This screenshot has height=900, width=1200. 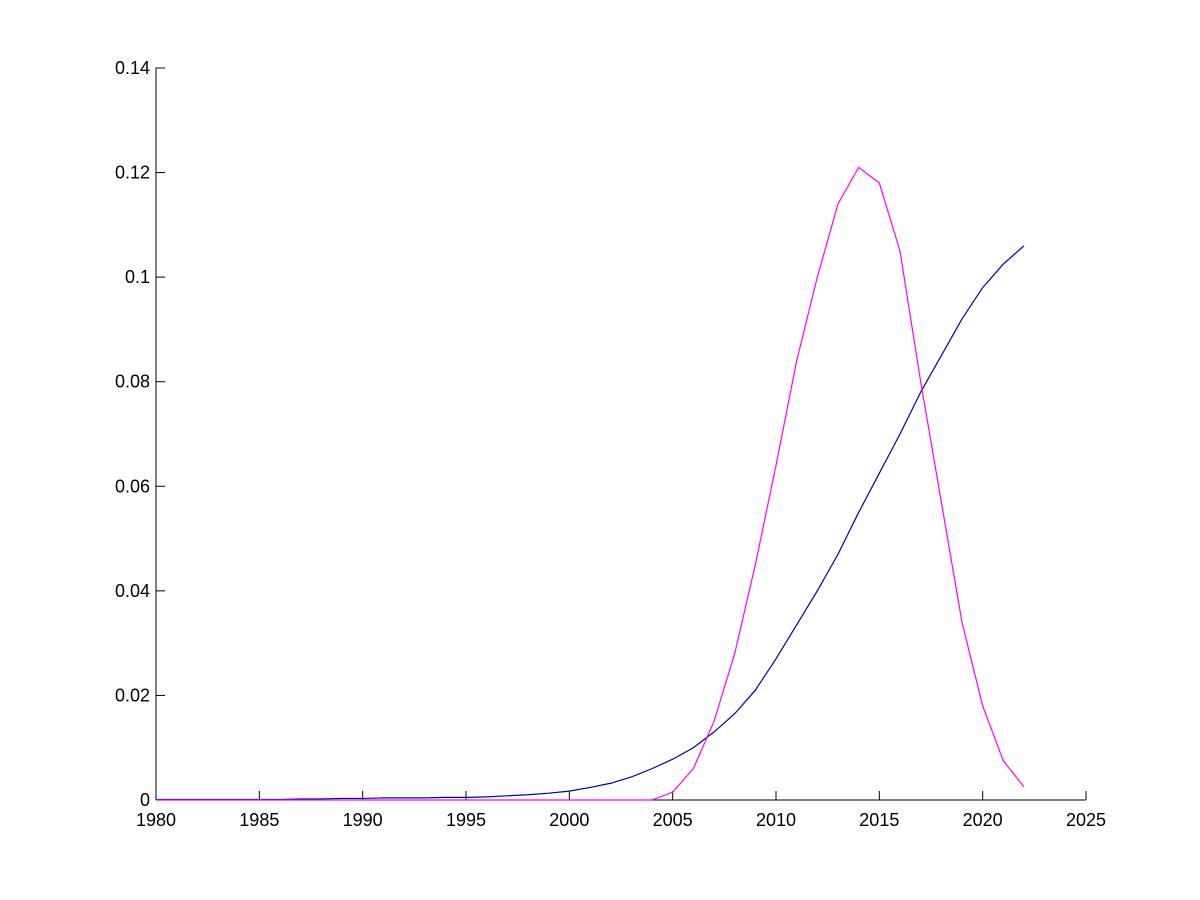 I want to click on y-tick-label: 0.04, so click(x=132, y=591).